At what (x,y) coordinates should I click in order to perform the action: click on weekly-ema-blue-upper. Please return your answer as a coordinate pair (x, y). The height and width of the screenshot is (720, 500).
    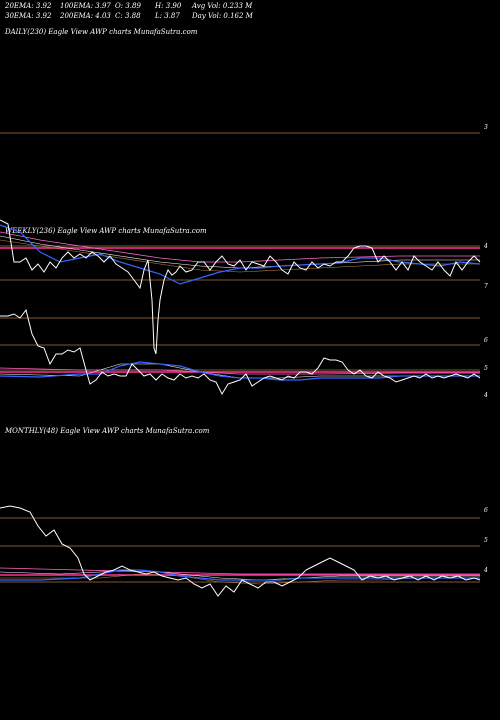
    Looking at the image, I should click on (240, 254).